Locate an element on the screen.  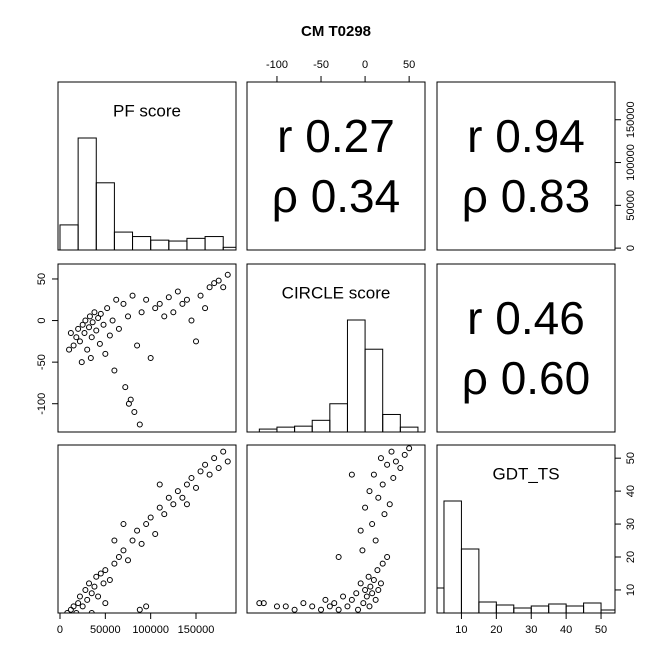
tick-label: 20 is located at coordinates (631, 557).